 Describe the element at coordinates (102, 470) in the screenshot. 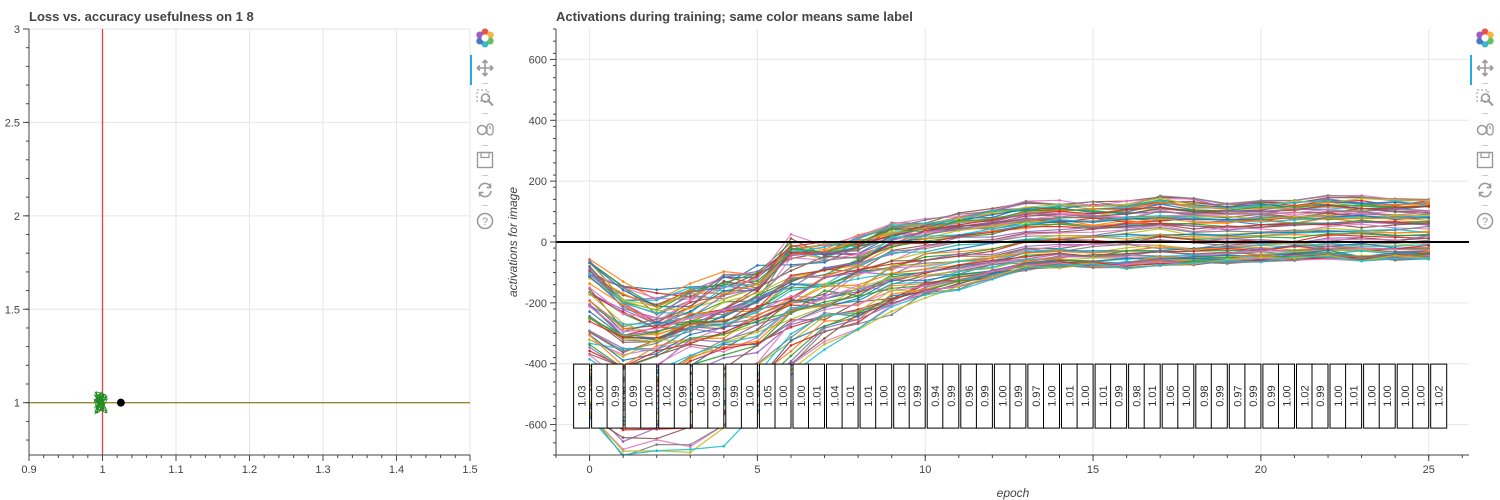

I see `left-x-tick-label: 1` at that location.